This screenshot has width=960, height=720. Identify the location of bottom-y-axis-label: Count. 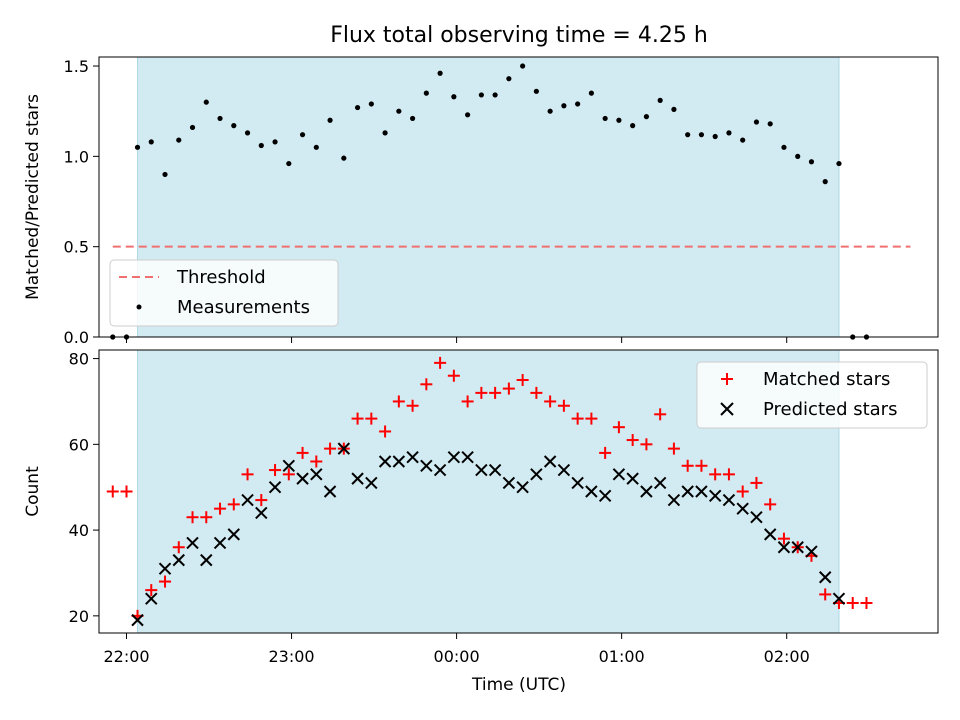
(33, 491).